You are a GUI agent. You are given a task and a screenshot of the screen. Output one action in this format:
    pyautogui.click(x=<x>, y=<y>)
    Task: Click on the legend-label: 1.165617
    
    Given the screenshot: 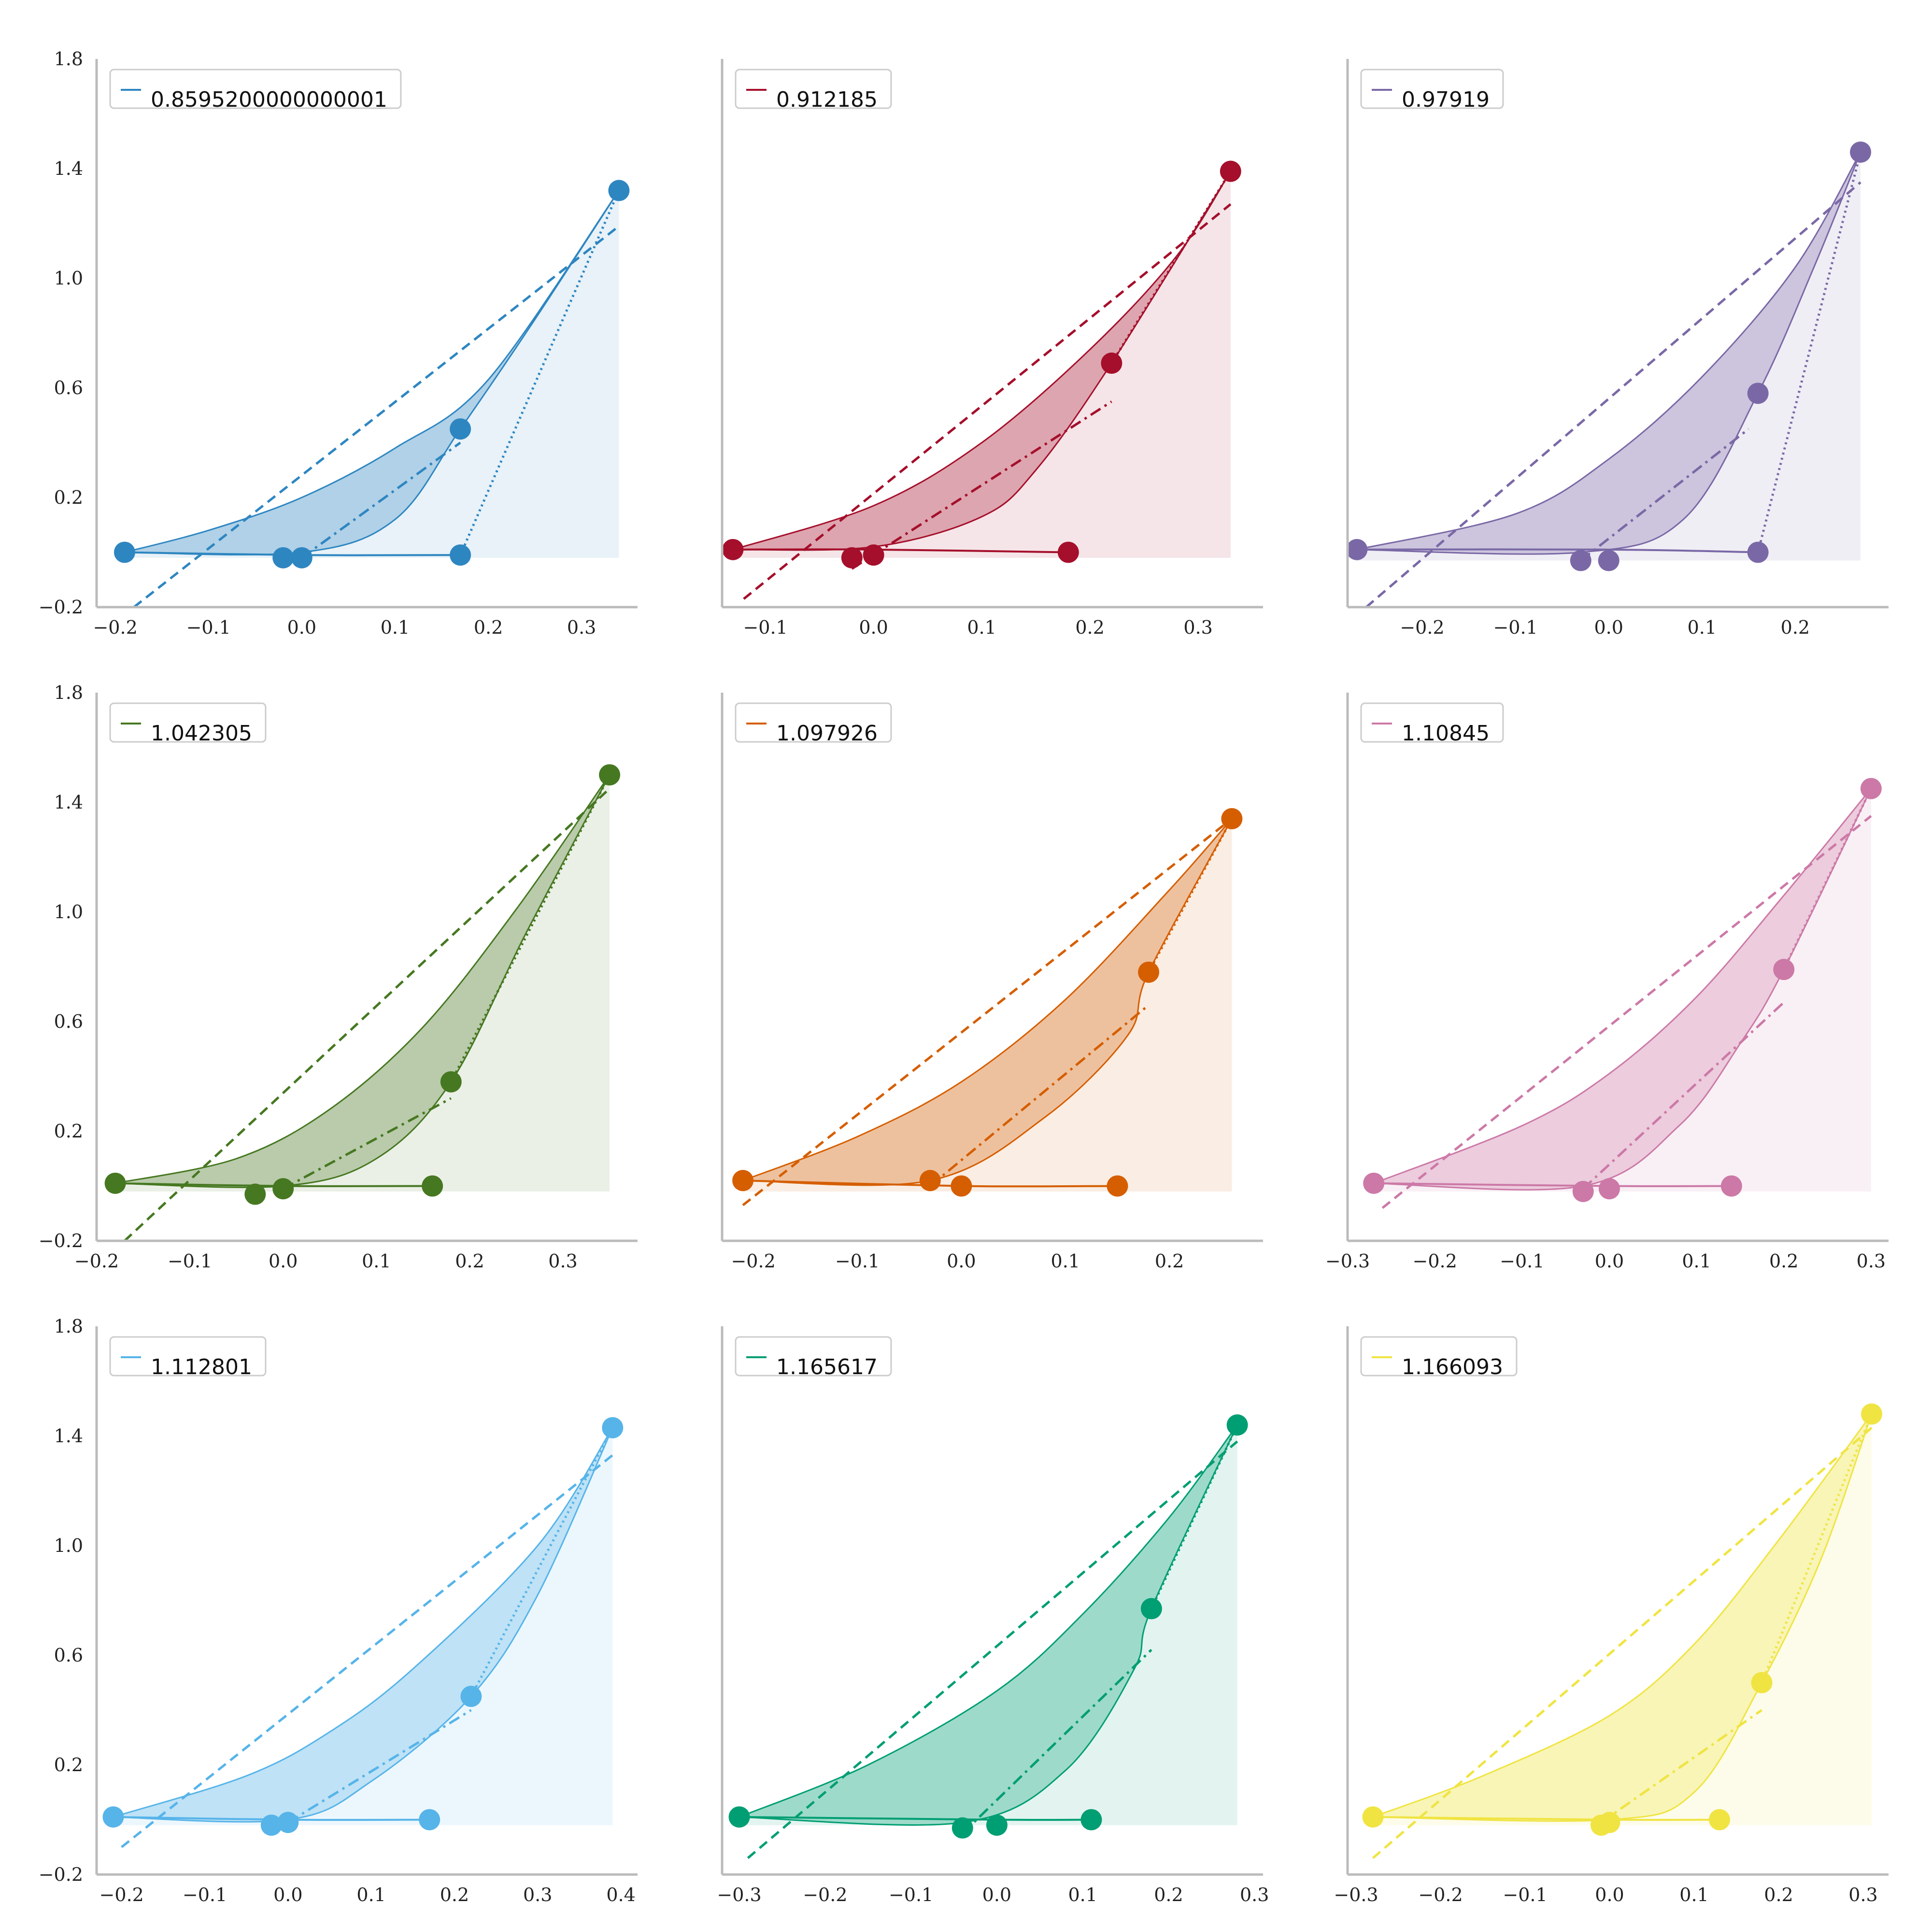 What is the action you would take?
    pyautogui.click(x=827, y=1367)
    